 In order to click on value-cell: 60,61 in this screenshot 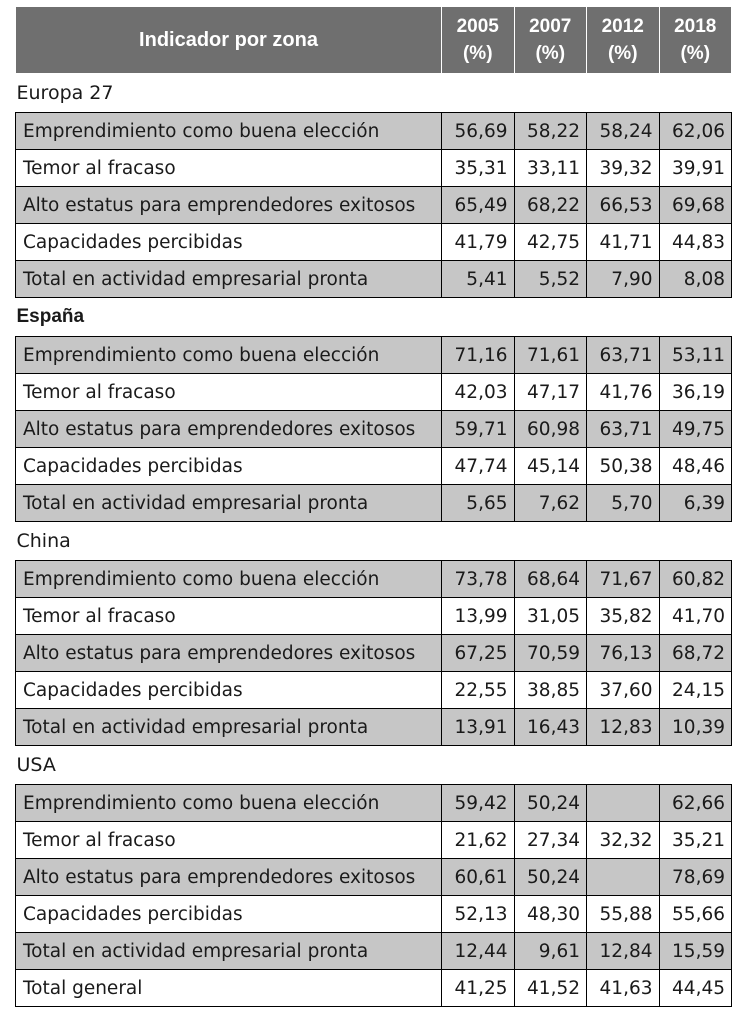, I will do `click(478, 877)`.